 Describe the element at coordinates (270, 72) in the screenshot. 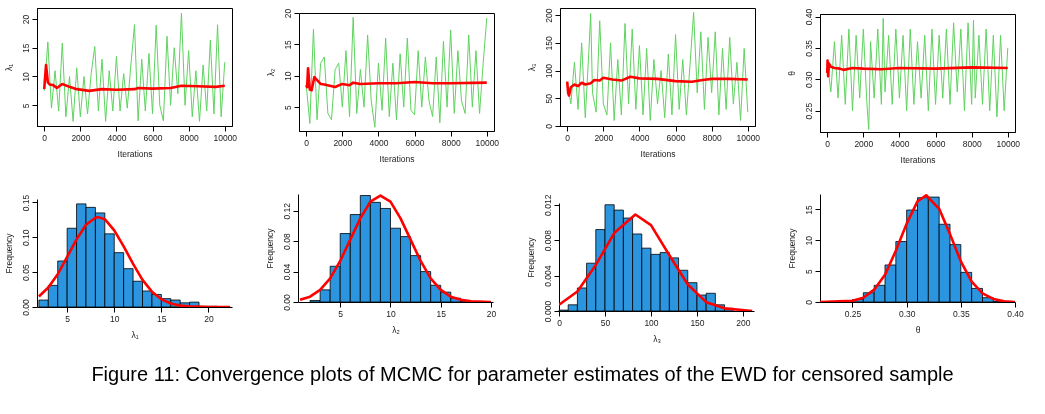

I see `y-axis-title: λ₂` at that location.